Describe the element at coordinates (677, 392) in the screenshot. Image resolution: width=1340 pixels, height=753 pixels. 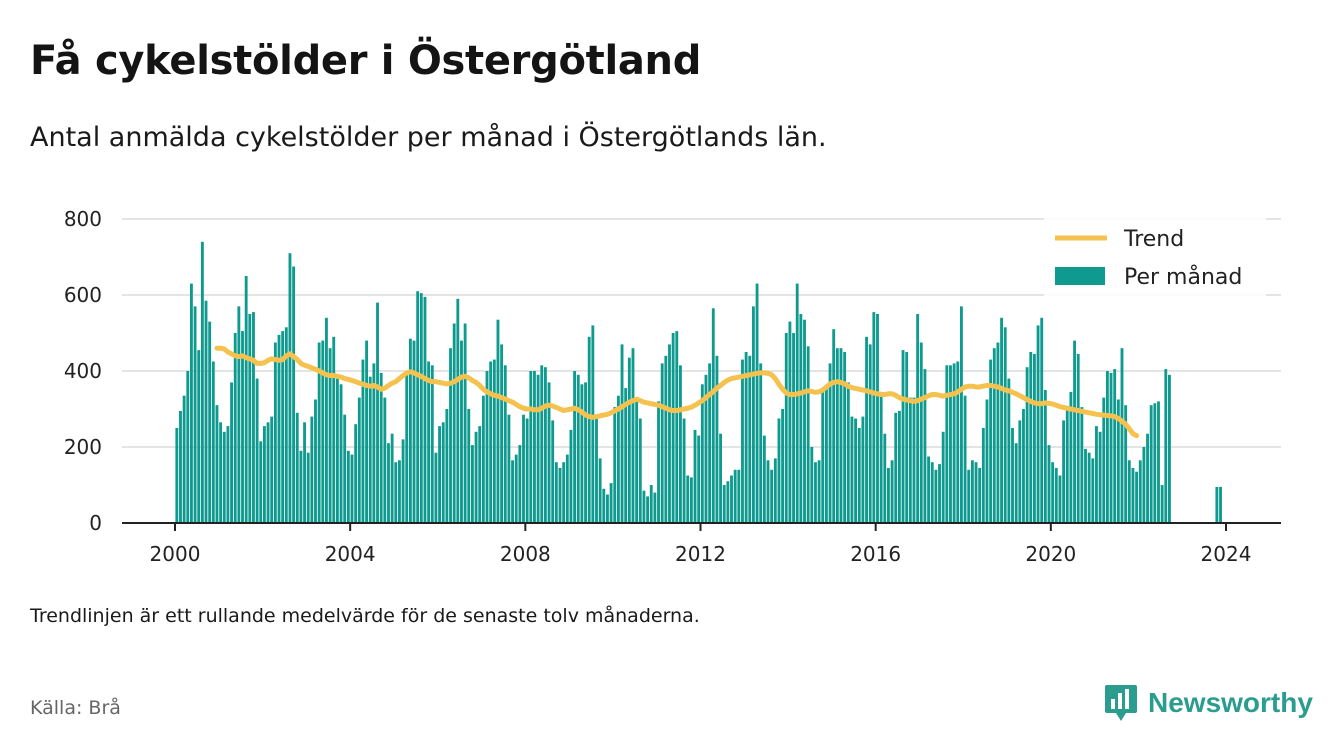
I see `trend-series` at that location.